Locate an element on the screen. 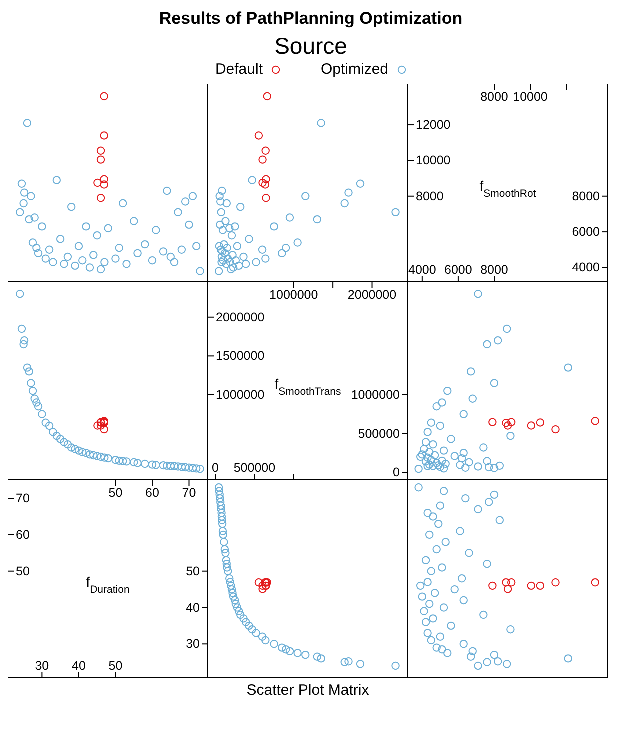  annotation: f$_{SmoothRot}$ is located at coordinates (508, 189).